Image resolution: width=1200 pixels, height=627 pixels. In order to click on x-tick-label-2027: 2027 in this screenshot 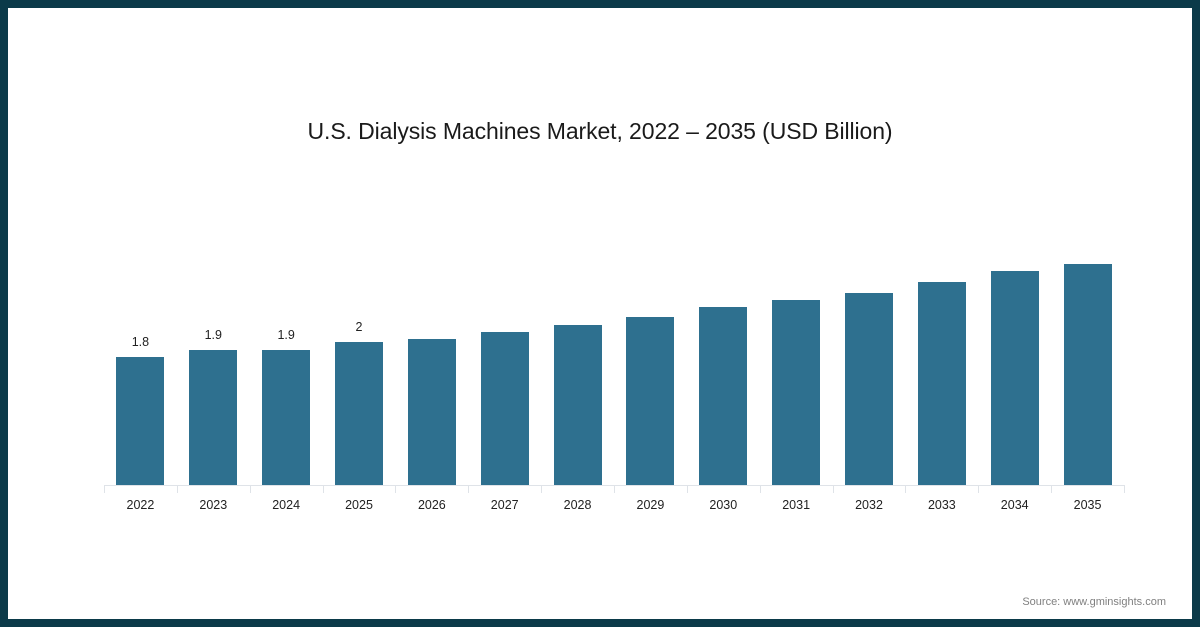, I will do `click(504, 505)`.